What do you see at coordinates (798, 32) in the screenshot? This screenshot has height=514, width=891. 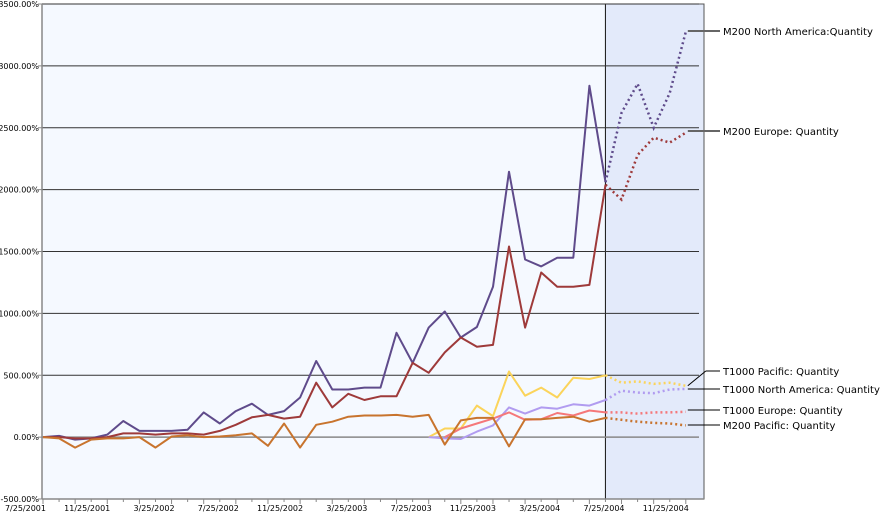 I see `series-label: M200 North America:Quantity` at bounding box center [798, 32].